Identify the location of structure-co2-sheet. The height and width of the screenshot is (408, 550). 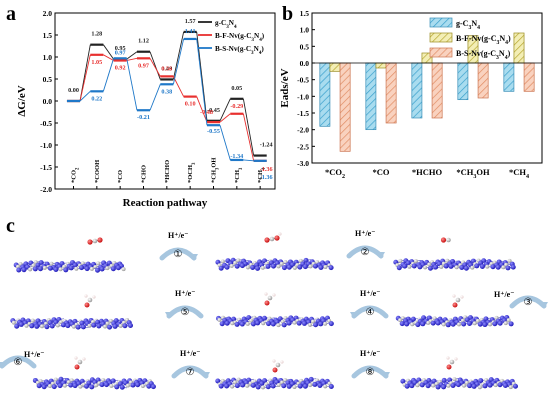
(69, 266).